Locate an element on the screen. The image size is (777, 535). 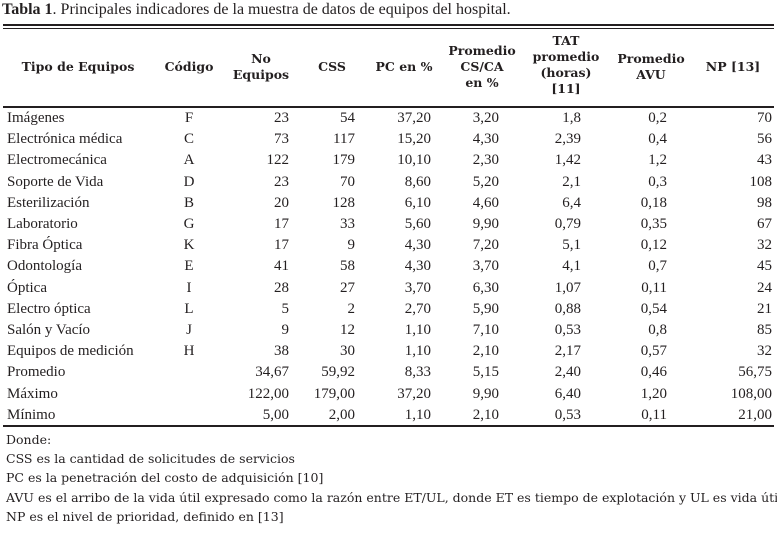
cell-tipo: Odontología is located at coordinates (44, 266).